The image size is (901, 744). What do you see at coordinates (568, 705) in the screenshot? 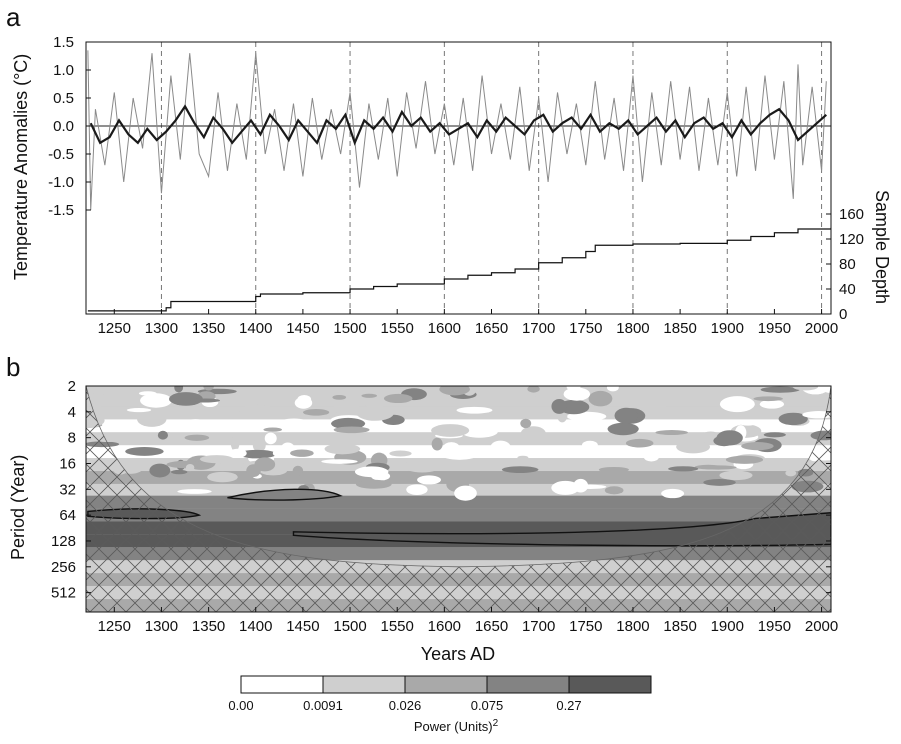
I see `colorbar-tick-label: 0.27` at bounding box center [568, 705].